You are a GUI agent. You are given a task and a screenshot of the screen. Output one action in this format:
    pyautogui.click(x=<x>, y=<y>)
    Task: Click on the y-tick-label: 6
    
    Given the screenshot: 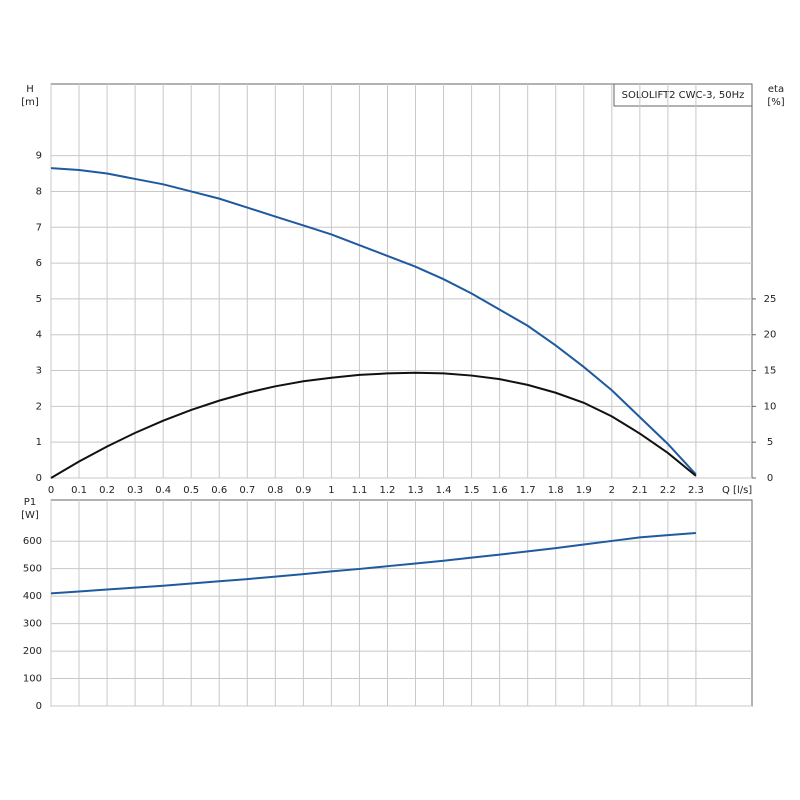 What is the action you would take?
    pyautogui.click(x=39, y=263)
    